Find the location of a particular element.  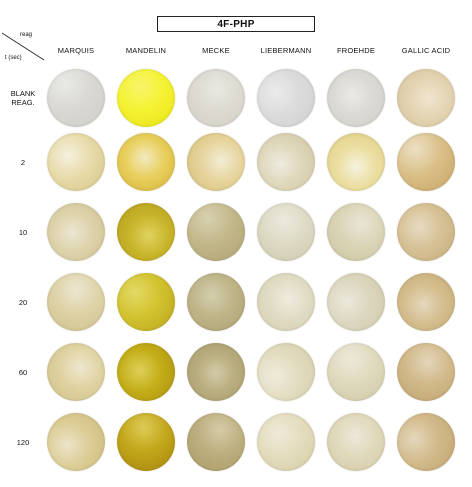

row-label: 60 is located at coordinates (23, 372).